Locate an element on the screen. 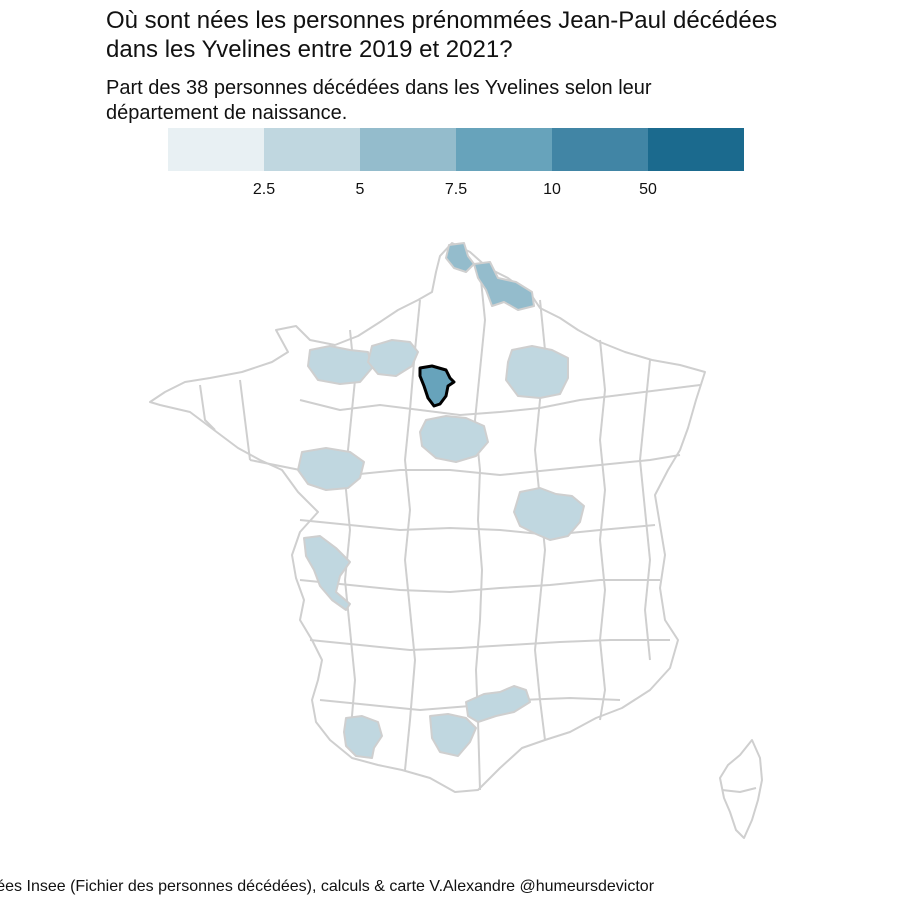  department-hautes-pyrenees is located at coordinates (363, 737).